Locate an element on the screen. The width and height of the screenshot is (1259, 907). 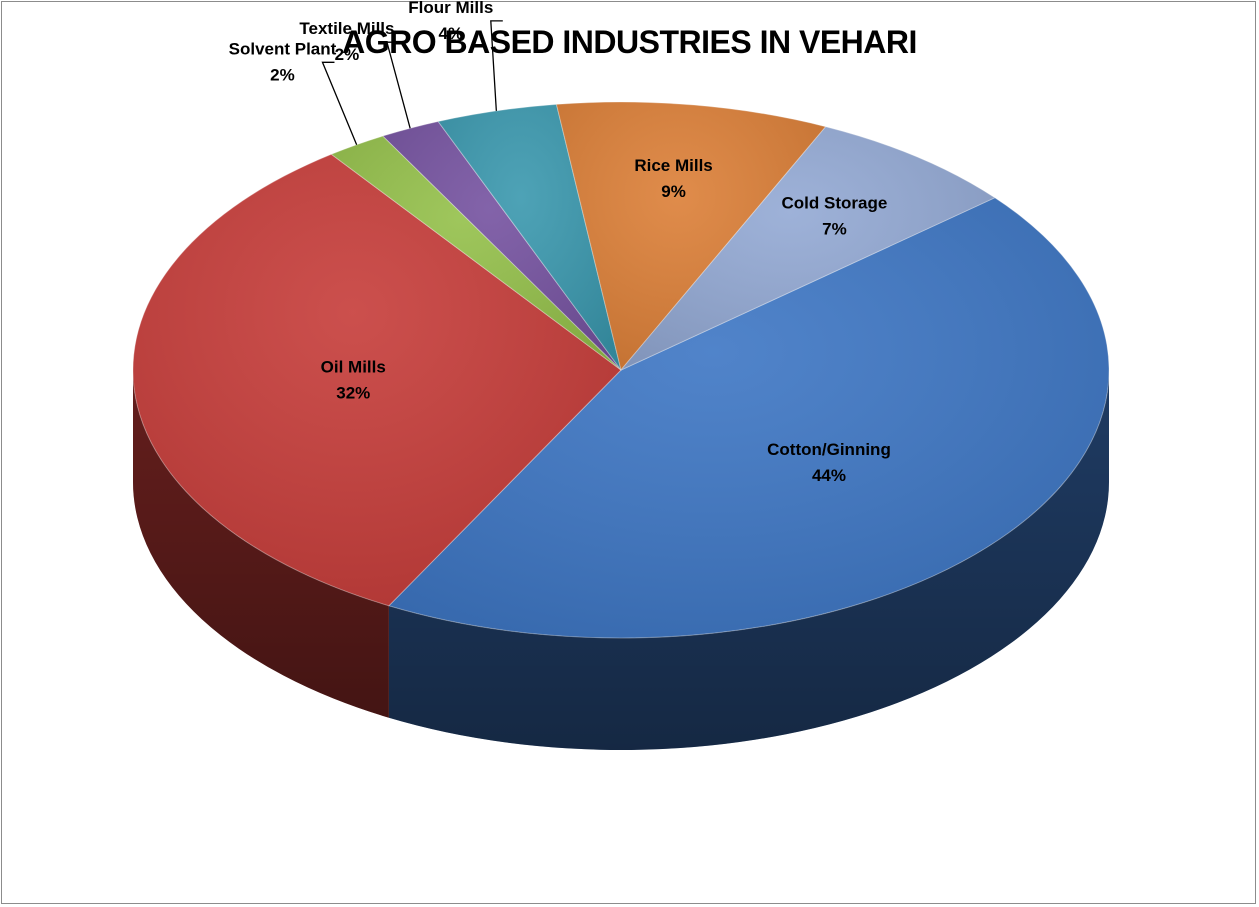
label-value-solvent-plant: 2% is located at coordinates (282, 74).